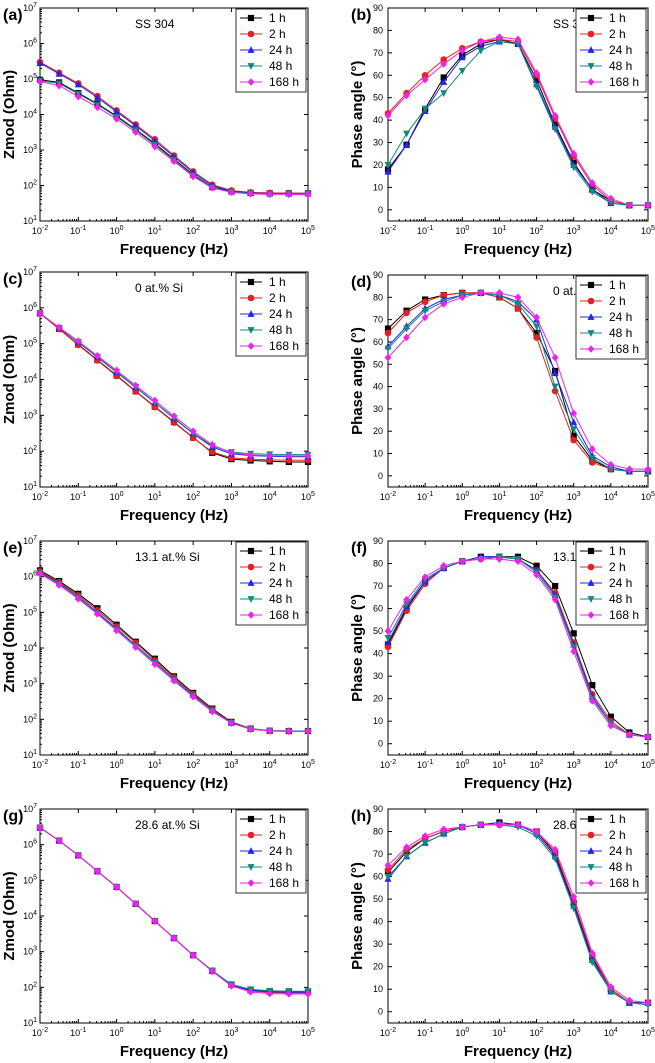  What do you see at coordinates (193, 230) in the screenshot?
I see `x-tick-label: 10²` at bounding box center [193, 230].